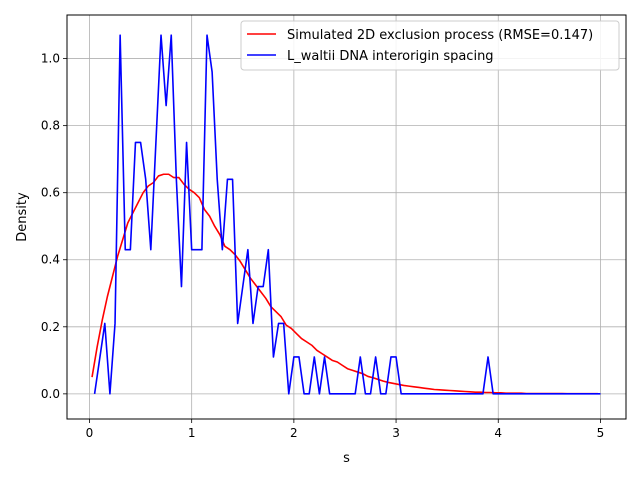  What do you see at coordinates (50, 327) in the screenshot?
I see `y-tick-label: 0.2` at bounding box center [50, 327].